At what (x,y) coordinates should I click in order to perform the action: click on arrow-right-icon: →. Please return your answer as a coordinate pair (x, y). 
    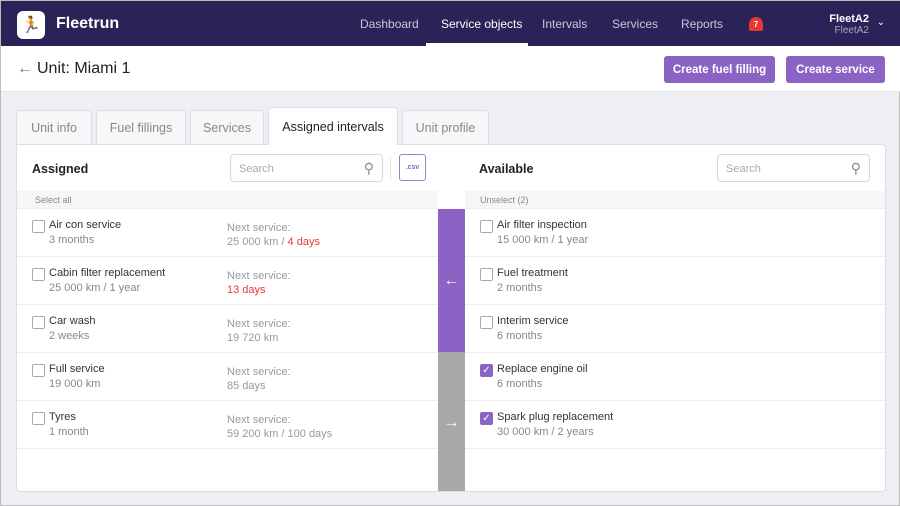
    Looking at the image, I should click on (451, 422).